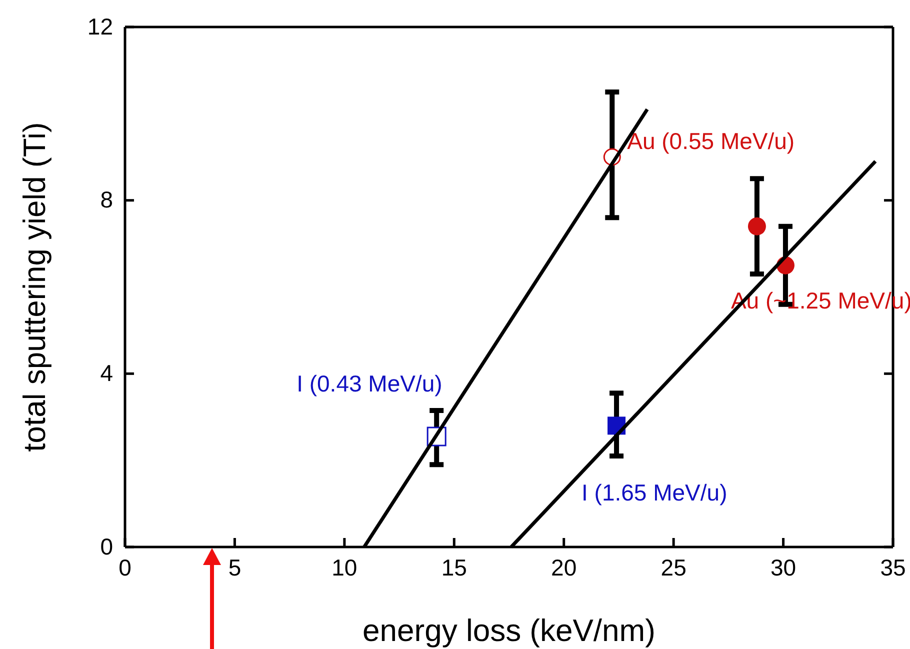  I want to click on x-tick-label: 5, so click(235, 567).